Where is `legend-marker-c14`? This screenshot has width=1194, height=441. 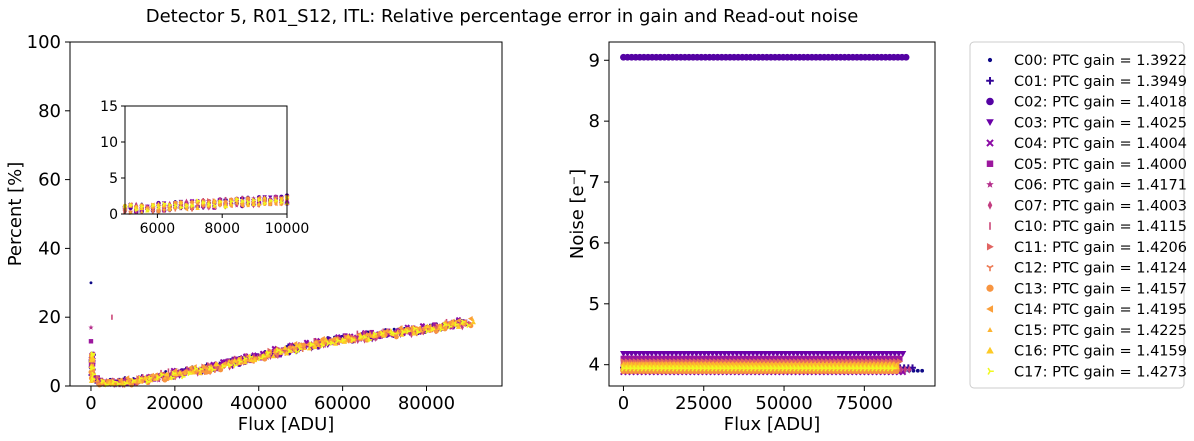 legend-marker-c14 is located at coordinates (990, 309).